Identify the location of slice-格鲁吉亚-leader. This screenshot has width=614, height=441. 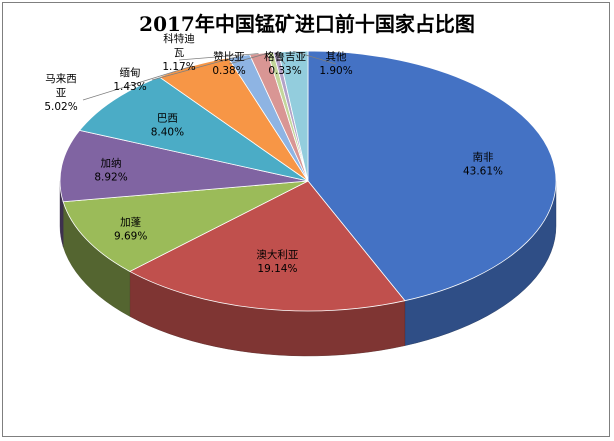
(280, 58).